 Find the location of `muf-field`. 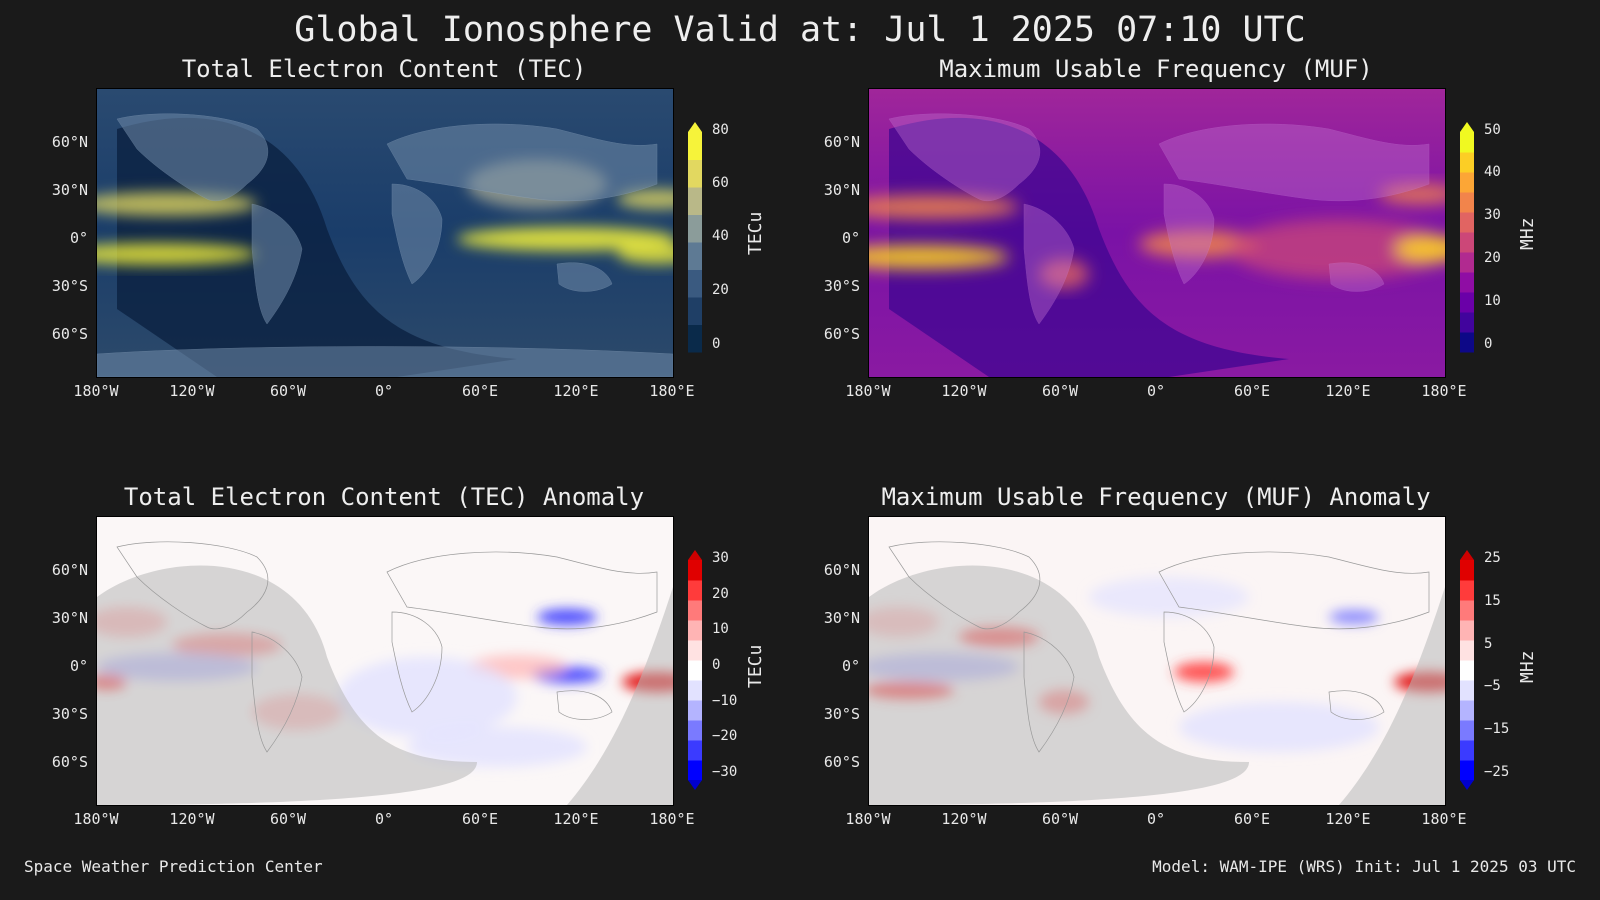

muf-field is located at coordinates (1157, 236).